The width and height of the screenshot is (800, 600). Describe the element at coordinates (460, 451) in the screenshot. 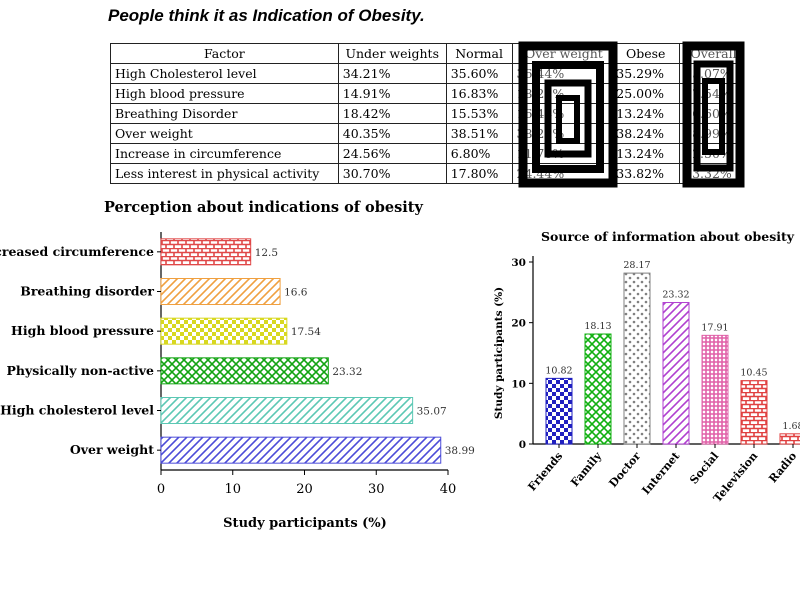

I see `value-label-over-weight: 38.99` at that location.